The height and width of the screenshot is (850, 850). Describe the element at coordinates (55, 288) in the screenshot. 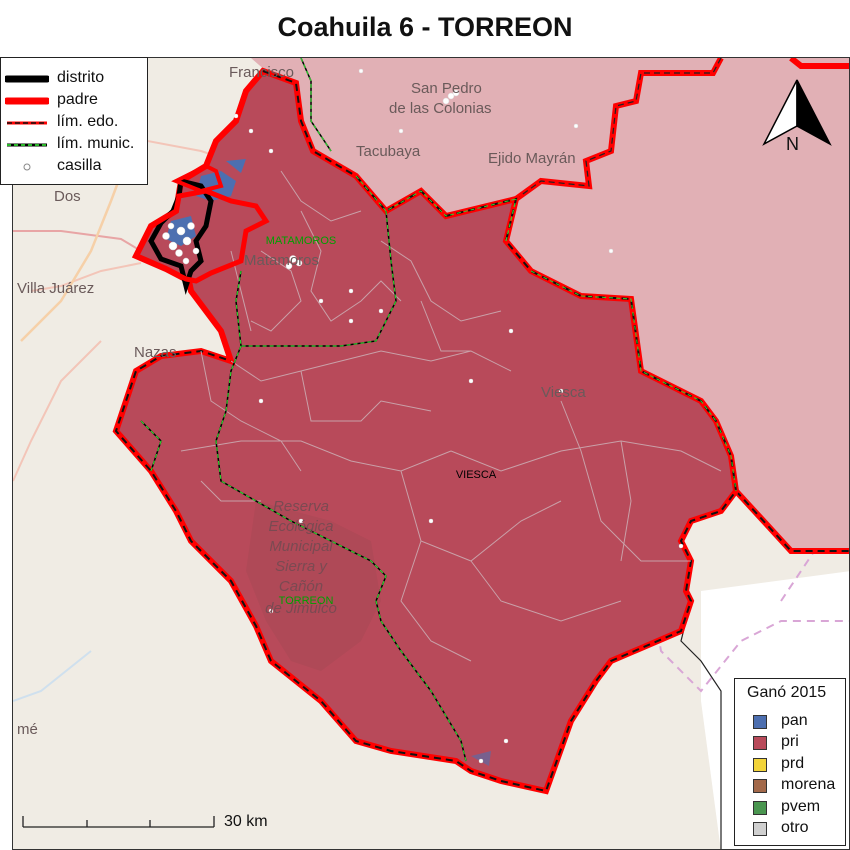

I see `label-villa-juarez: Villa Juárez` at that location.